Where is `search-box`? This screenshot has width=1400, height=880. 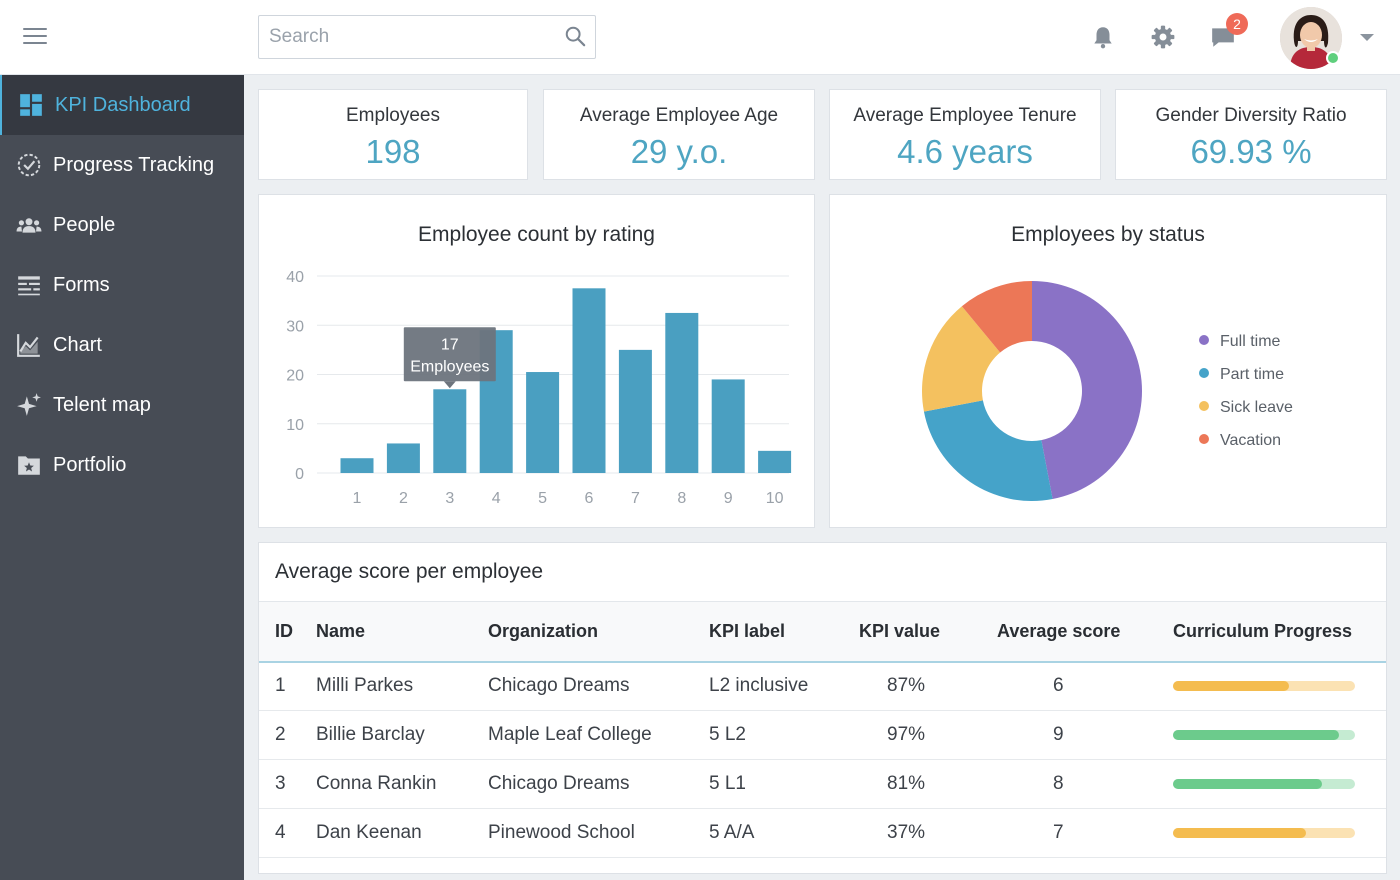
search-box is located at coordinates (427, 37).